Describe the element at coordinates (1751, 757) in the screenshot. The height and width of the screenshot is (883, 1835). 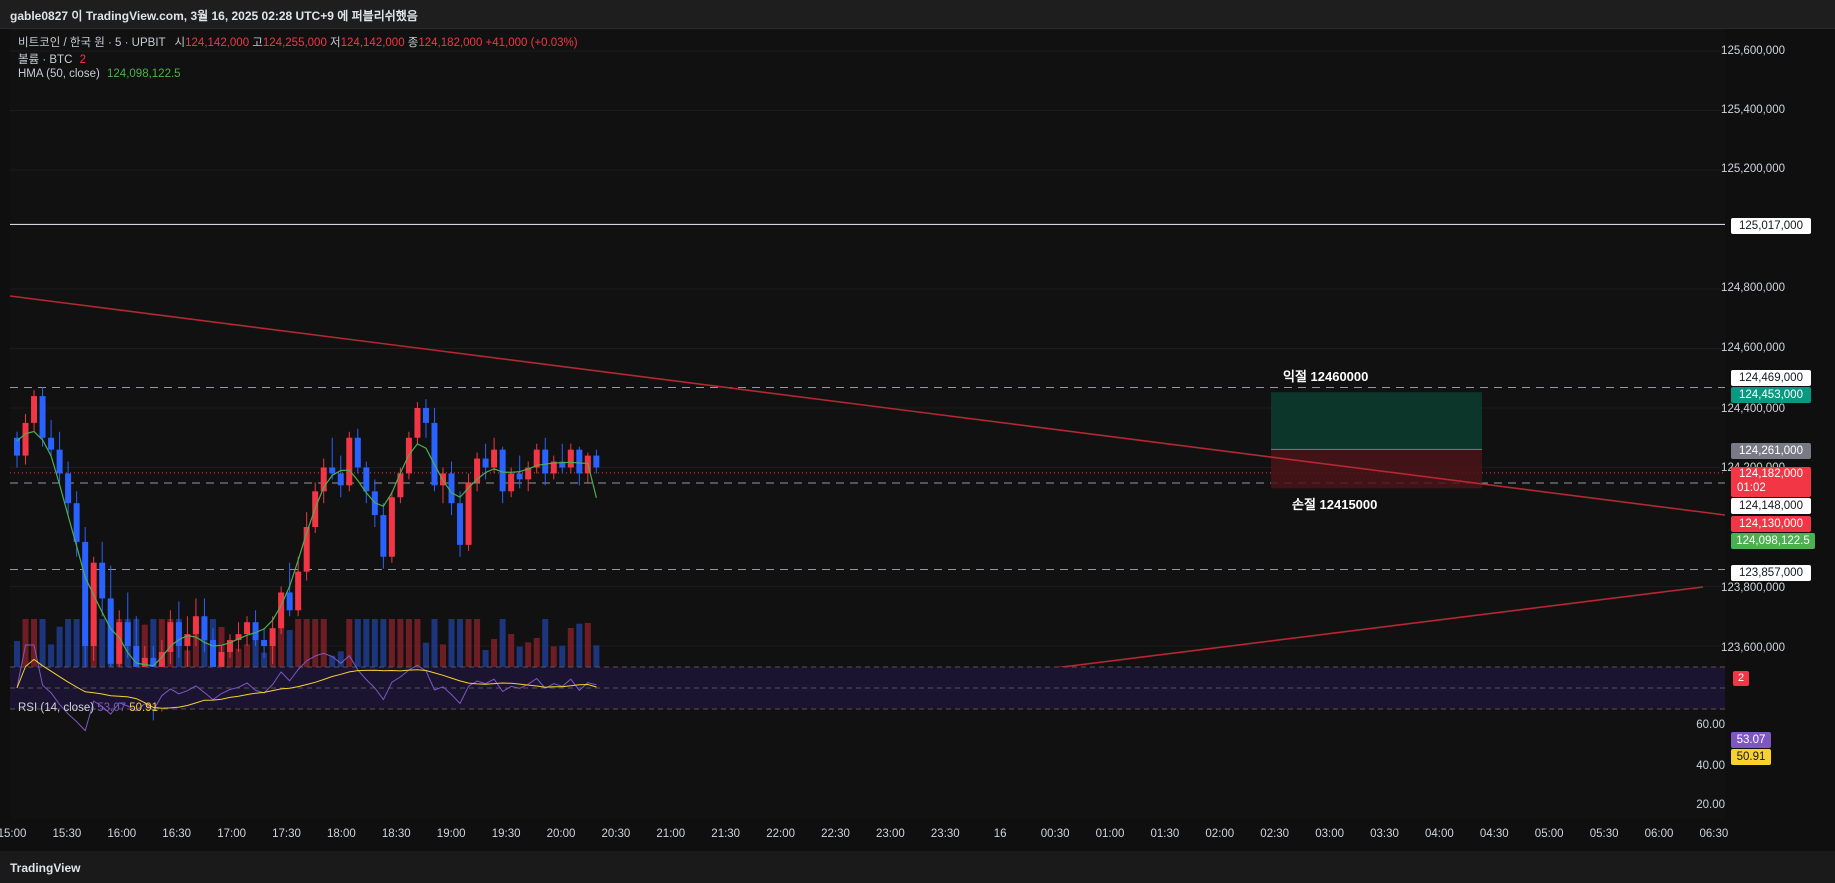
I see `rsi-ma-tag: 50.91` at that location.